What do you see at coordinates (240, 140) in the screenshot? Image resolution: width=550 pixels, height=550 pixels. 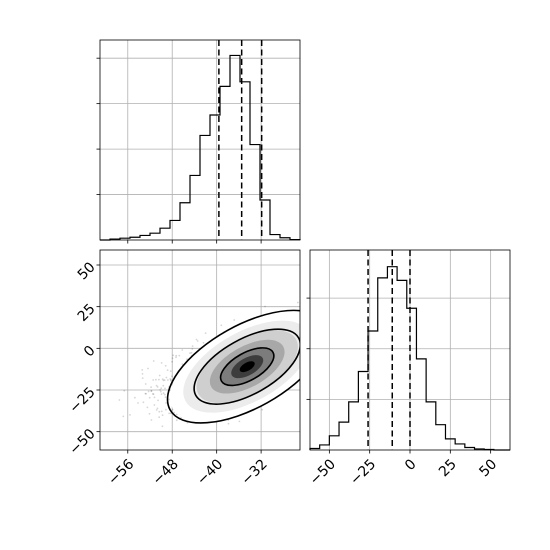 I see `histogram-x-quantile-lines` at bounding box center [240, 140].